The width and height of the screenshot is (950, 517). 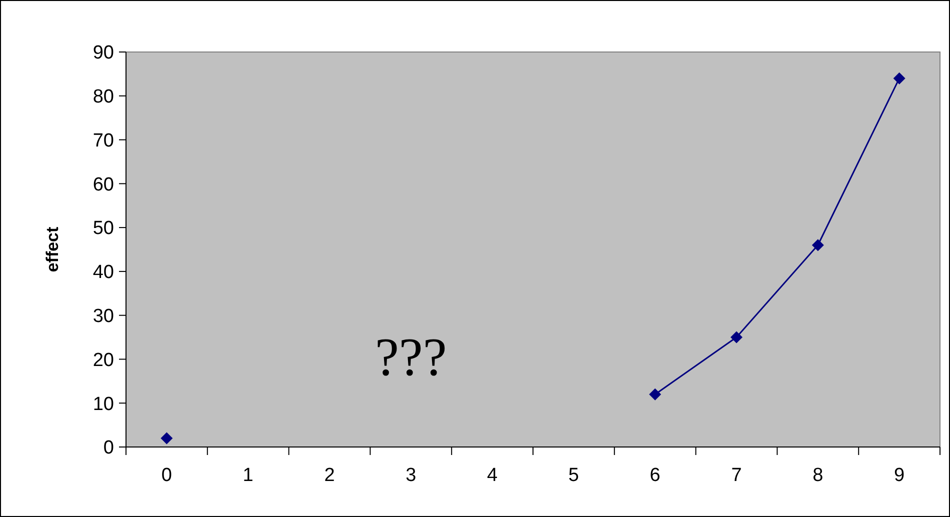 I want to click on x-tick-label: 7, so click(x=736, y=475).